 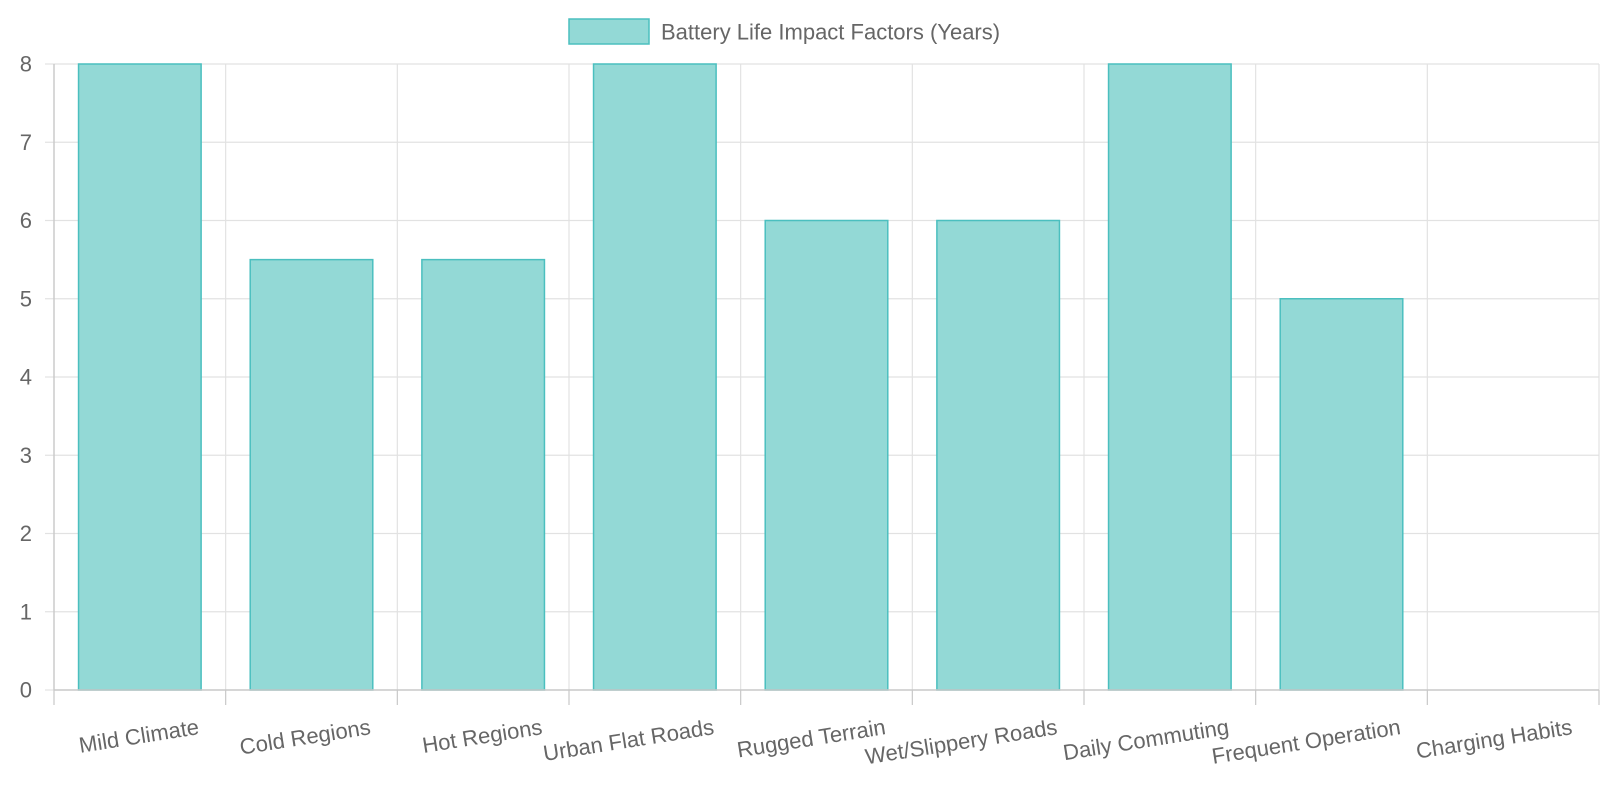 What do you see at coordinates (26, 611) in the screenshot?
I see `y-tick-label: 1` at bounding box center [26, 611].